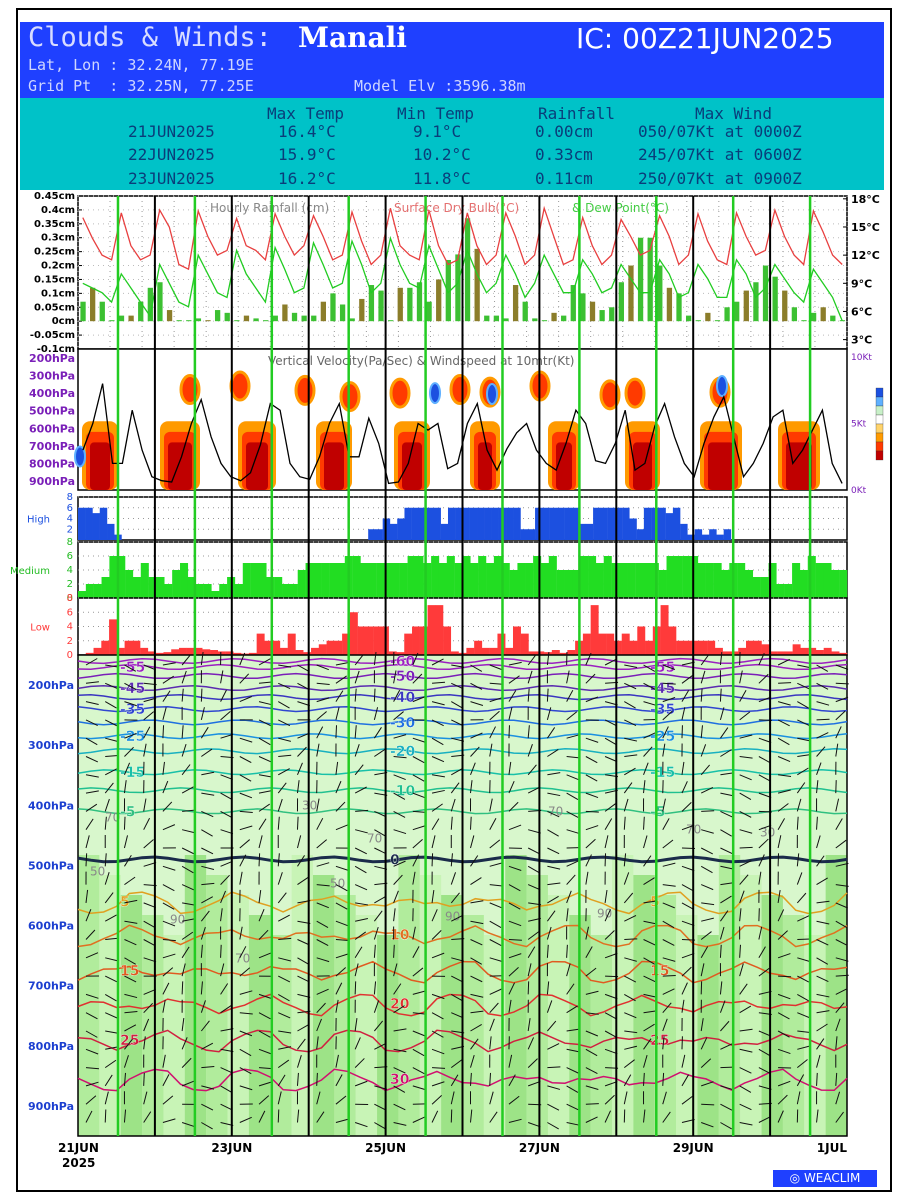 This screenshot has width=900, height=1200. What do you see at coordinates (400, 936) in the screenshot?
I see `temp-contour-label: 10` at bounding box center [400, 936].